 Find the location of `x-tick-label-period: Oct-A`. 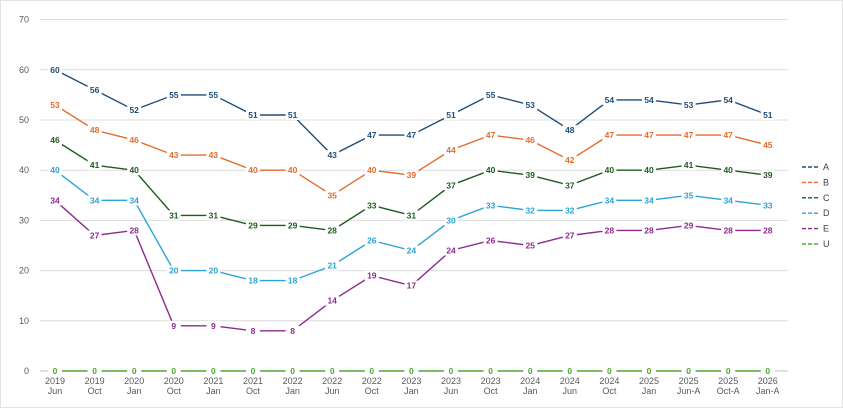

x-tick-label-period: Oct-A is located at coordinates (728, 391).